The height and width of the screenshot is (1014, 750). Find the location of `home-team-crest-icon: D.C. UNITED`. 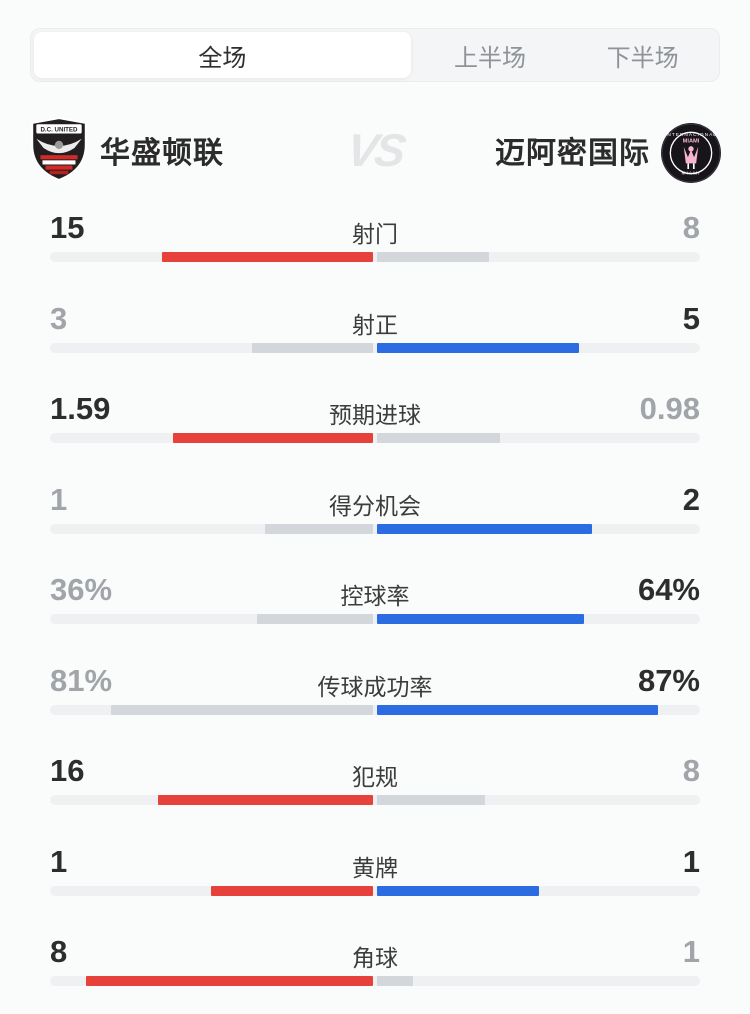

home-team-crest-icon: D.C. UNITED is located at coordinates (59, 149).